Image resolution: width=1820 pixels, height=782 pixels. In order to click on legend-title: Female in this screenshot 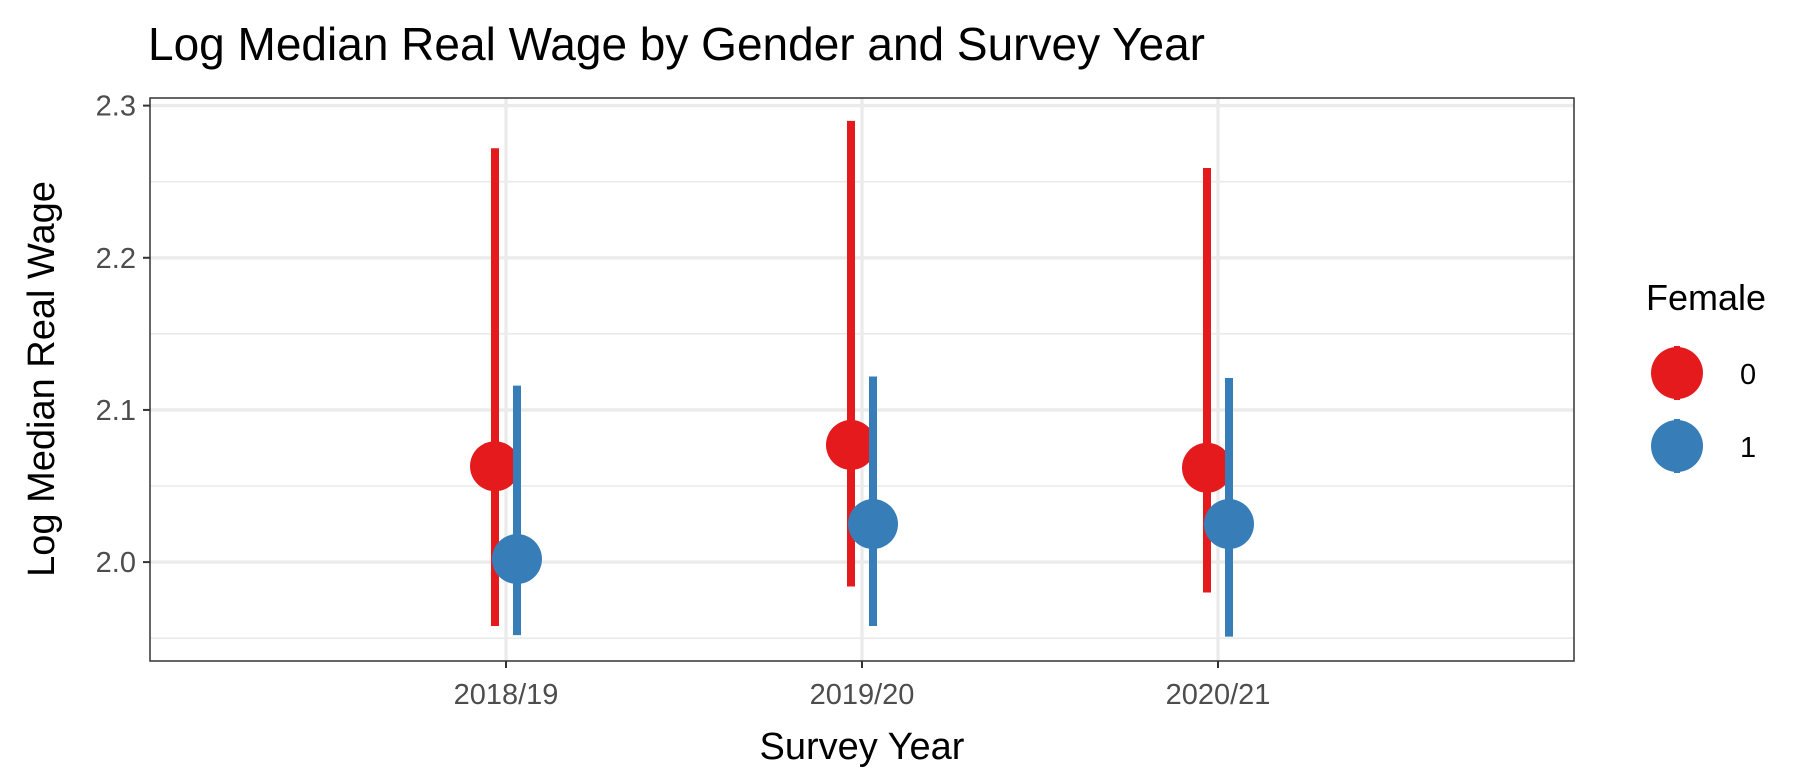, I will do `click(1706, 297)`.